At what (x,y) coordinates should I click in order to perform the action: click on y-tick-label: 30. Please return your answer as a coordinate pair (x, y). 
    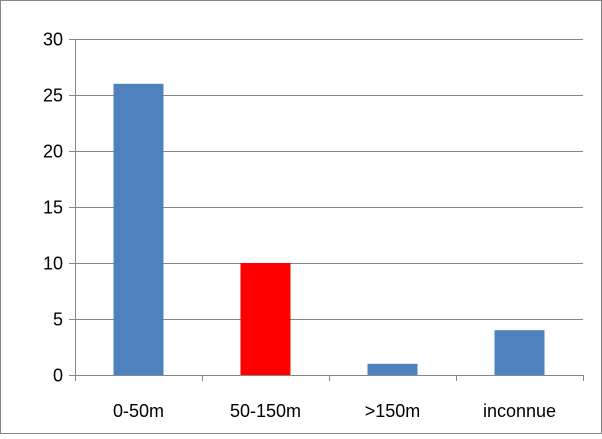
    Looking at the image, I should click on (53, 40).